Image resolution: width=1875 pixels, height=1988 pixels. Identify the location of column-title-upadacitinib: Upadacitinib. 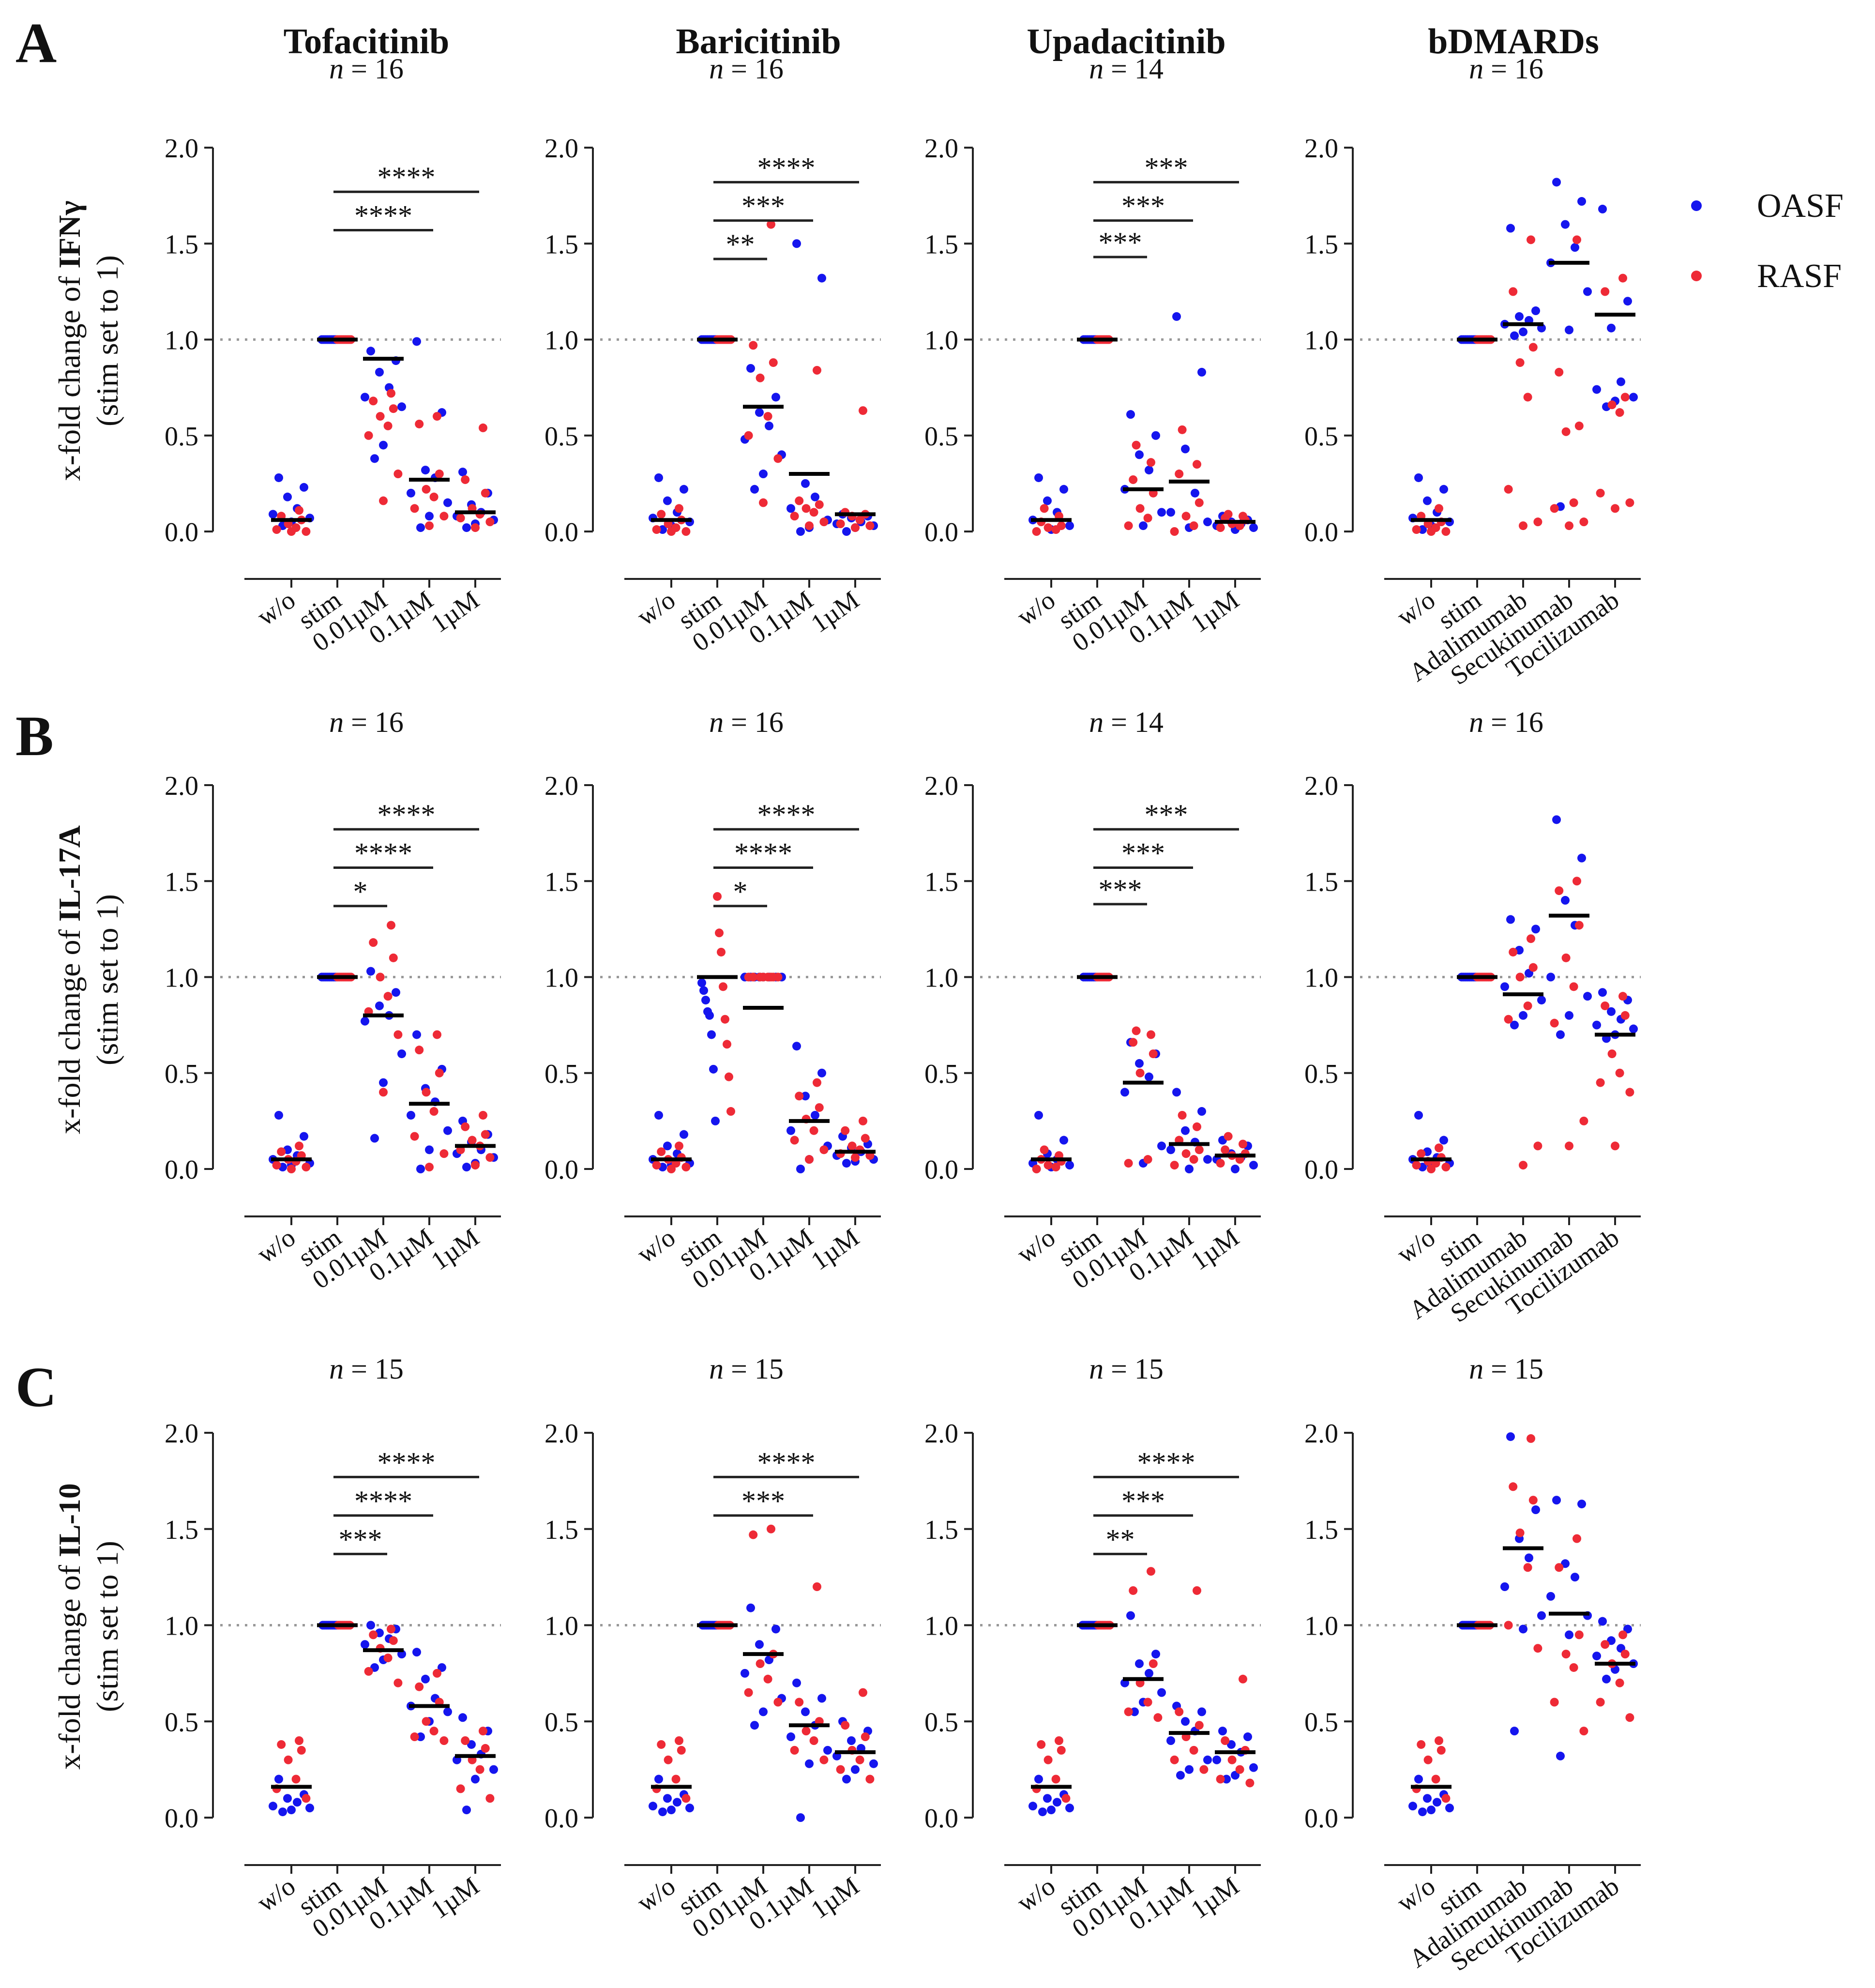
(1126, 41).